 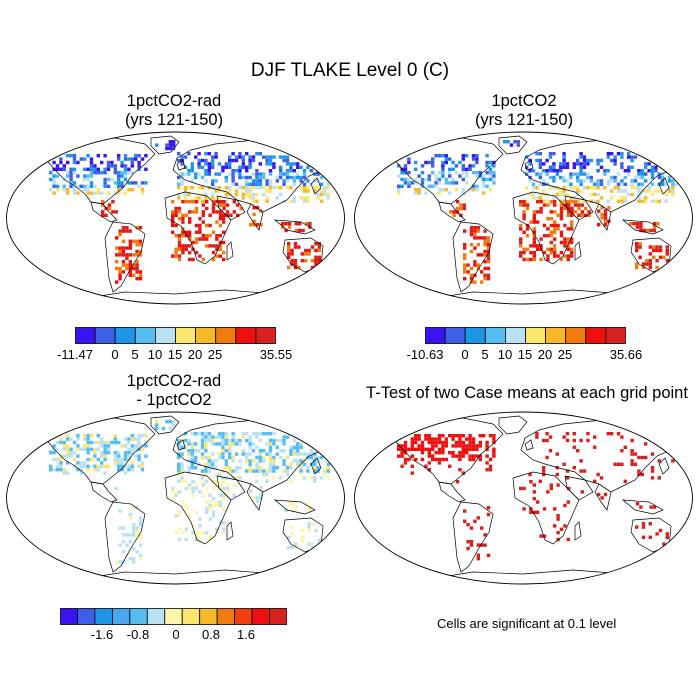 What do you see at coordinates (173, 616) in the screenshot?
I see `cbar-diff-swatches` at bounding box center [173, 616].